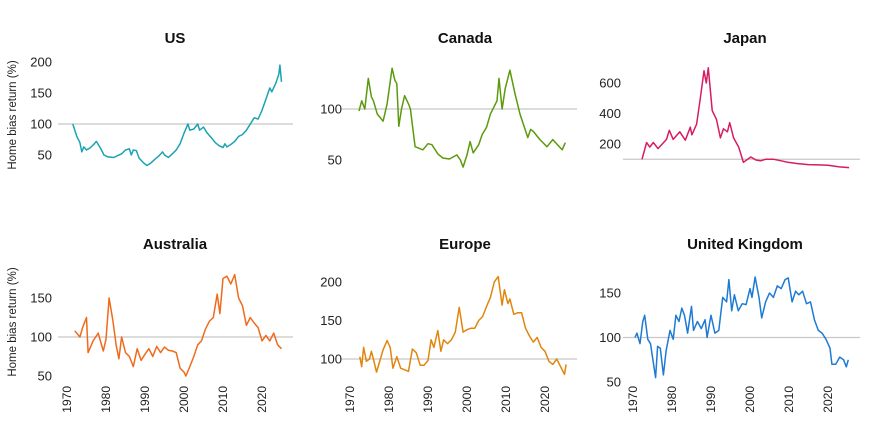  I want to click on y-tick-label-united-kingdom: 100, so click(610, 337).